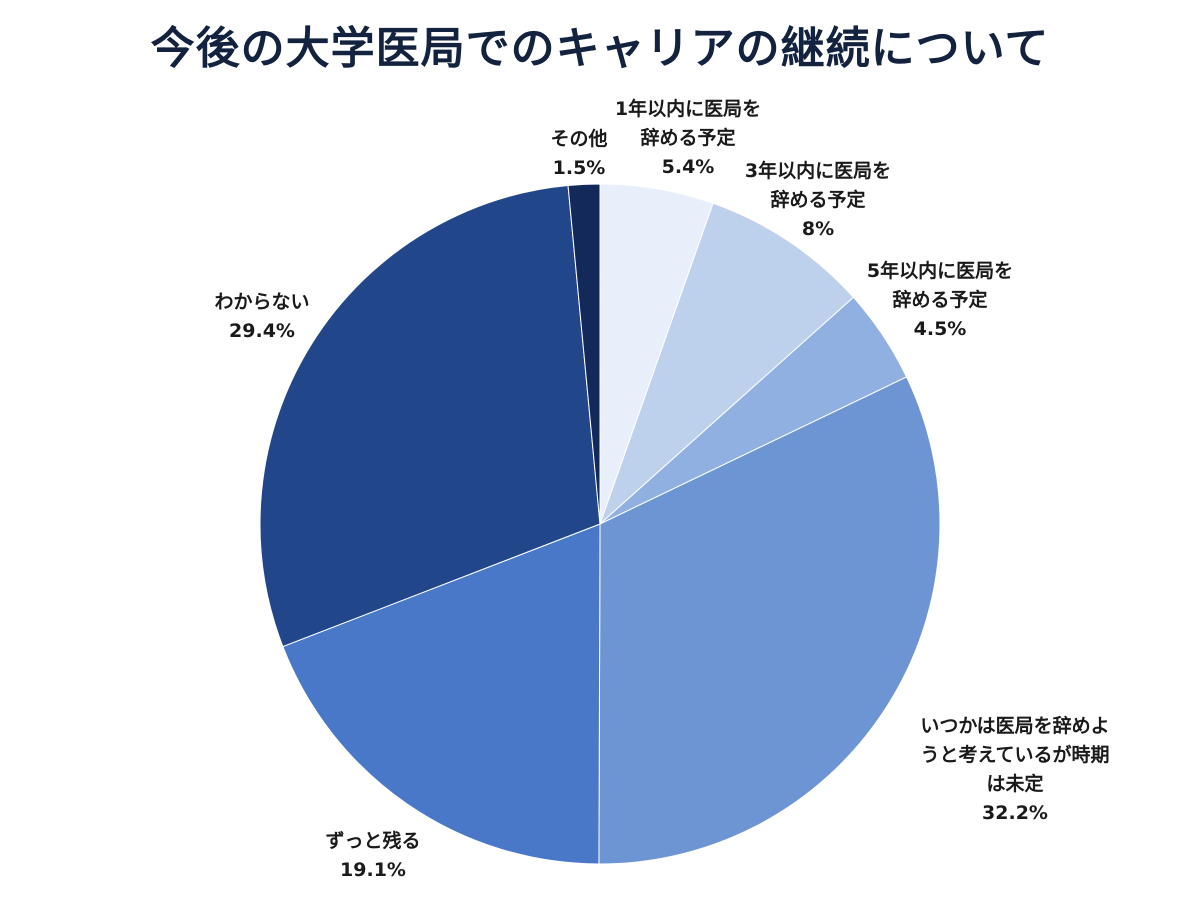 The width and height of the screenshot is (1200, 900). I want to click on slice-value: 32.2%, so click(1015, 813).